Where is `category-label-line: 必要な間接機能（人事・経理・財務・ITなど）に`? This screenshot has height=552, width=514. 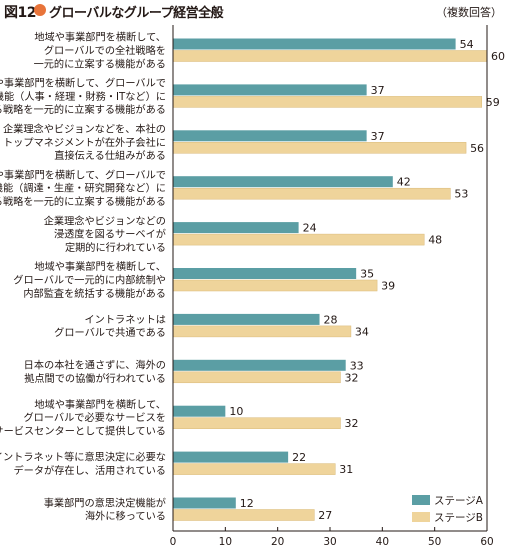 category-label-line: 必要な間接機能（人事・経理・財務・ITなど）に is located at coordinates (83, 96).